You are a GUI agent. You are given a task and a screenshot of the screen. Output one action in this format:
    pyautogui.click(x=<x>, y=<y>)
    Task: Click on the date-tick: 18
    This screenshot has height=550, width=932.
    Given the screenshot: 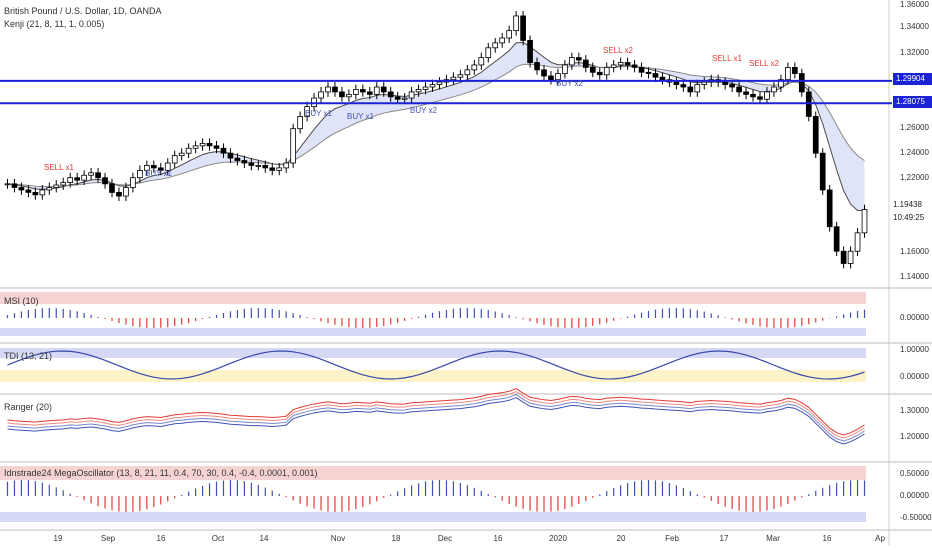 What is the action you would take?
    pyautogui.click(x=396, y=538)
    